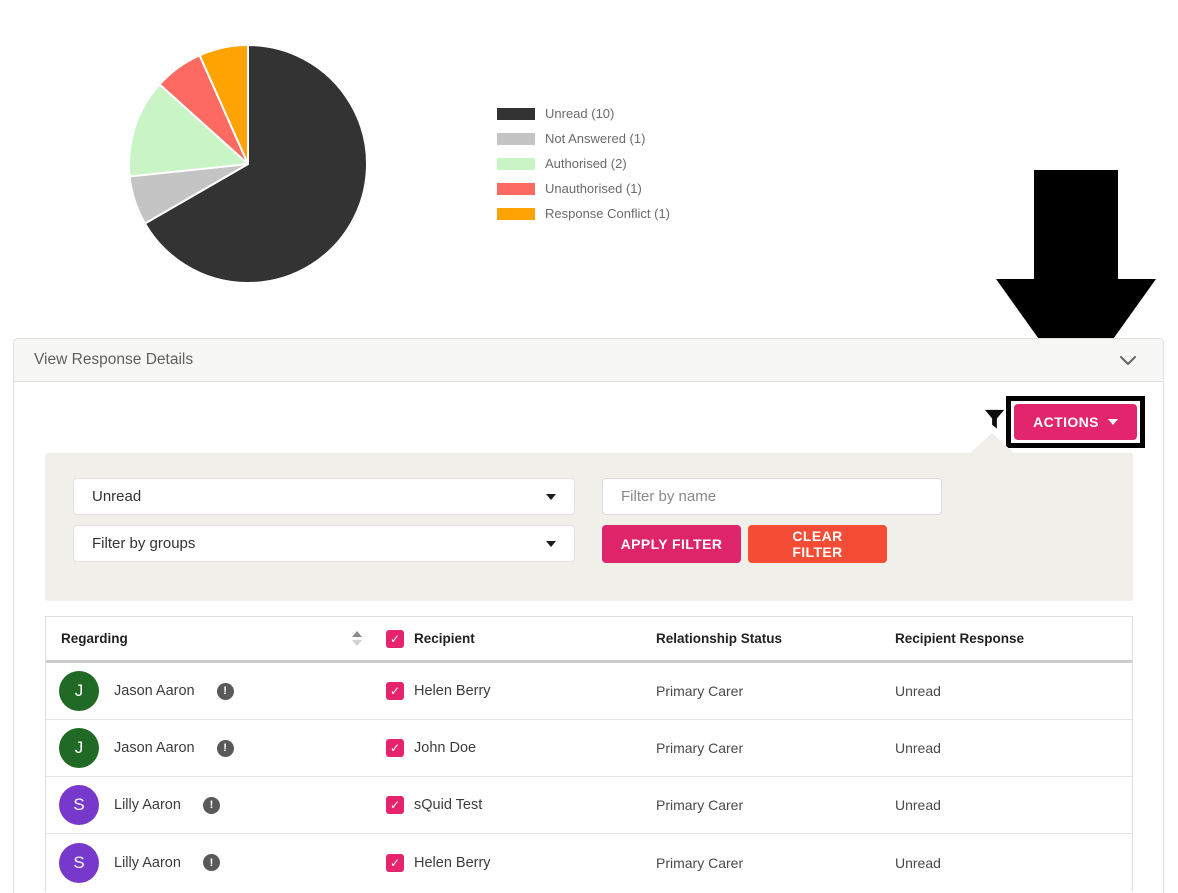 This screenshot has width=1178, height=893. What do you see at coordinates (144, 543) in the screenshot?
I see `groups-filter-value: Filter by groups` at bounding box center [144, 543].